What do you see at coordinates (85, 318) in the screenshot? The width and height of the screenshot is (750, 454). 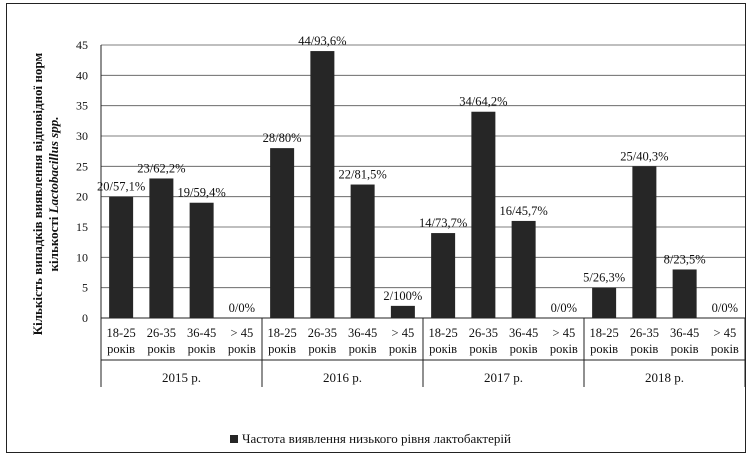 I see `y-tick-label: 0` at bounding box center [85, 318].